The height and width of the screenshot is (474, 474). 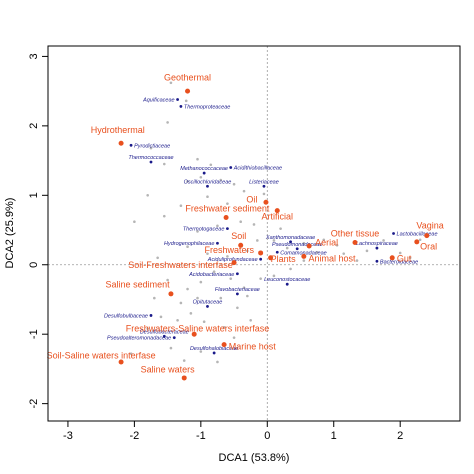 What do you see at coordinates (201, 436) in the screenshot?
I see `x-tick-label: -1` at bounding box center [201, 436].